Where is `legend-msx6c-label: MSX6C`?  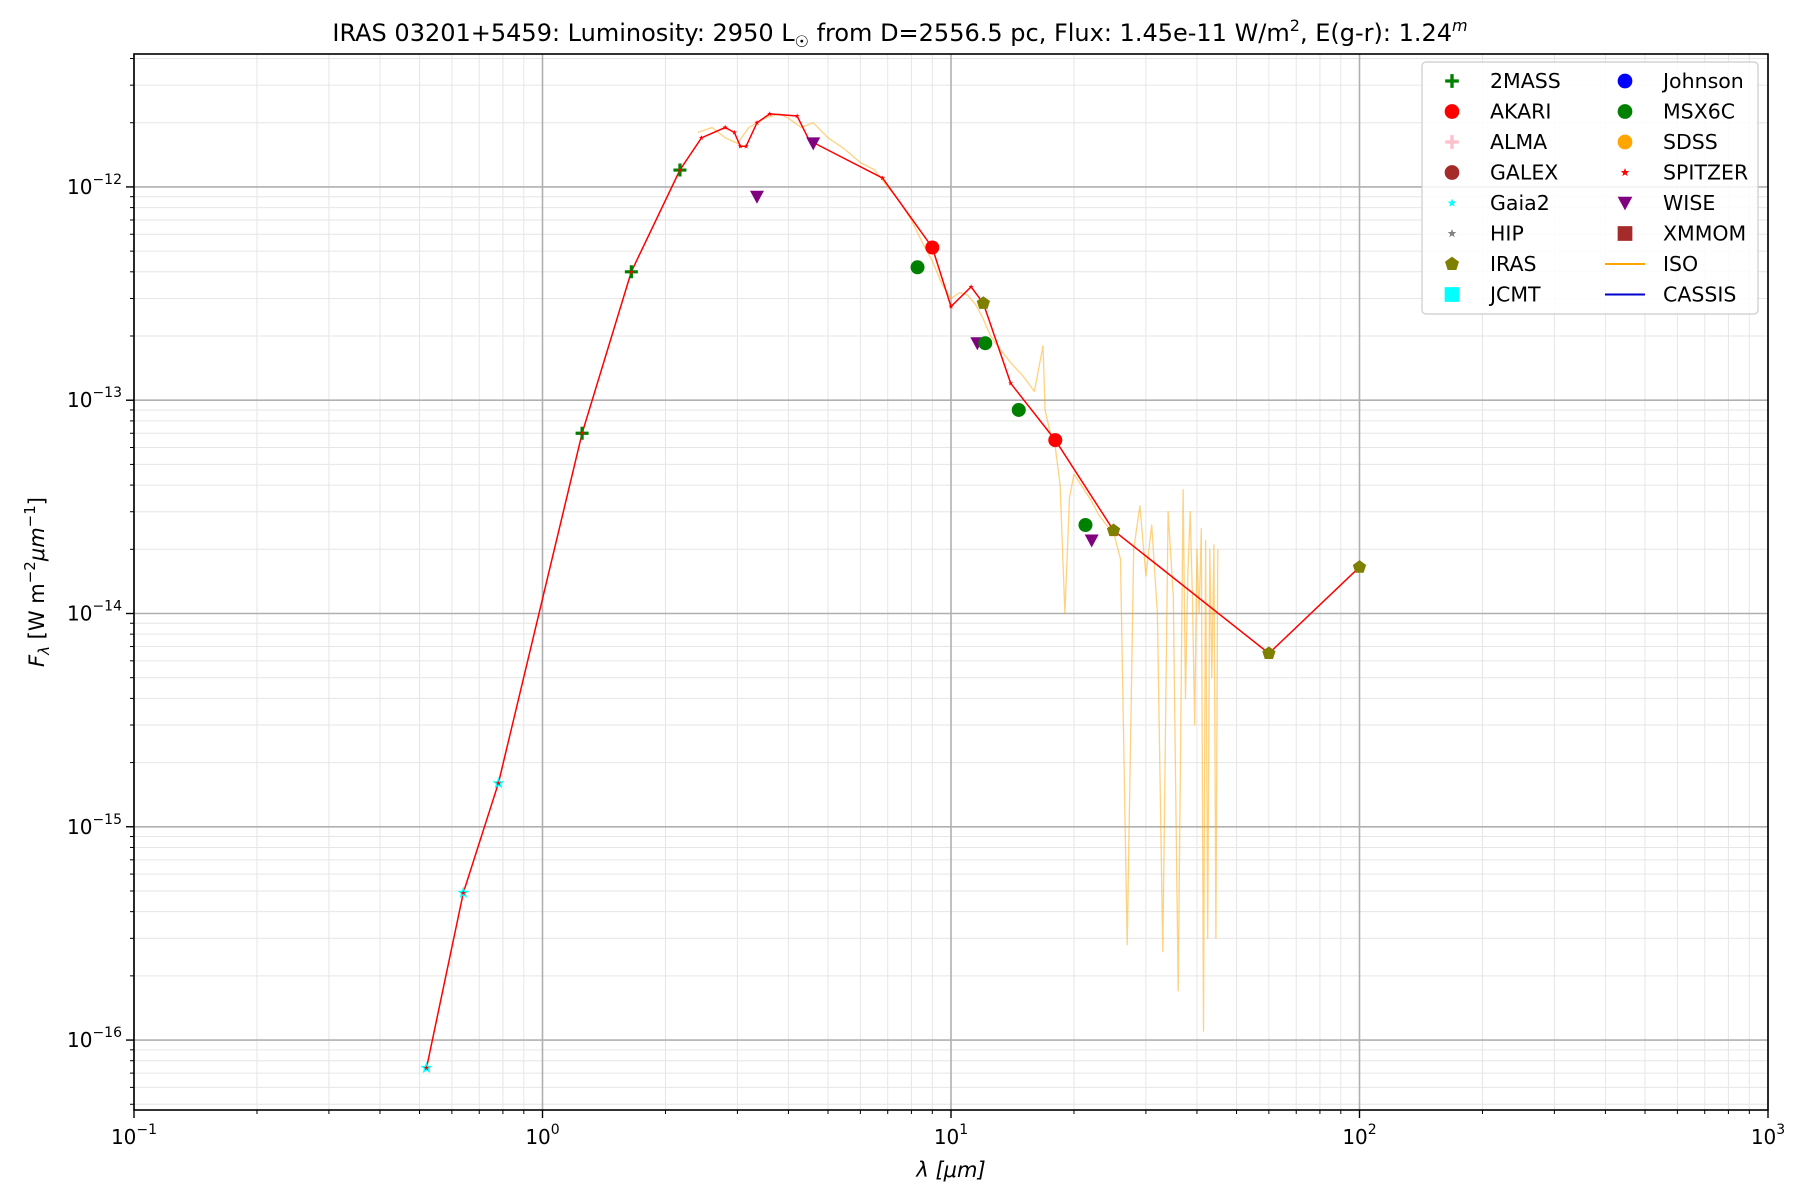 legend-msx6c-label: MSX6C is located at coordinates (1699, 112).